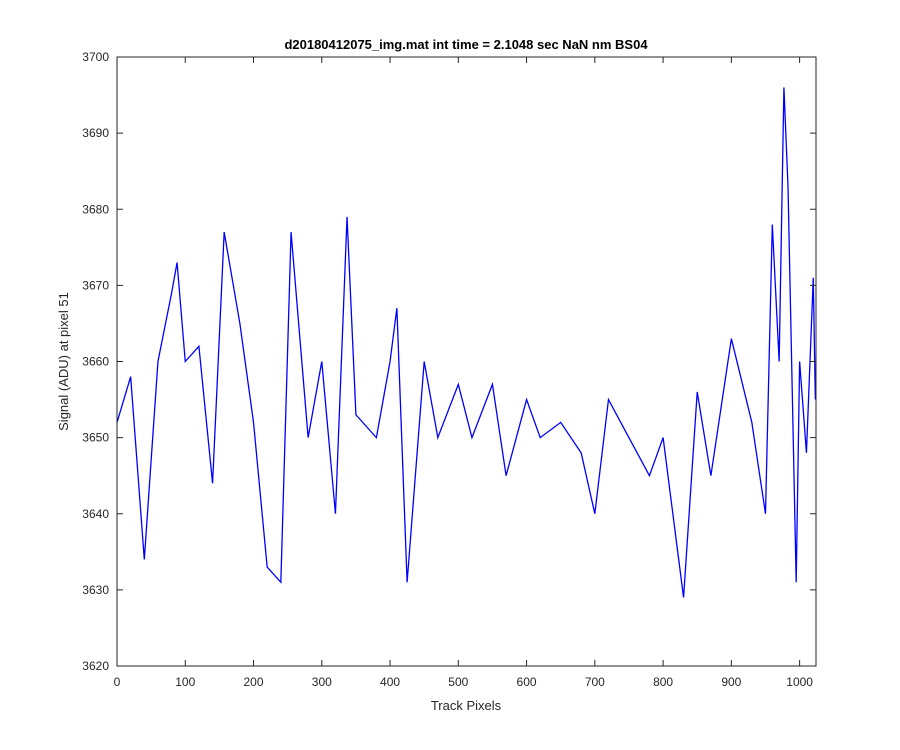  I want to click on x-tick-label: 400, so click(390, 682).